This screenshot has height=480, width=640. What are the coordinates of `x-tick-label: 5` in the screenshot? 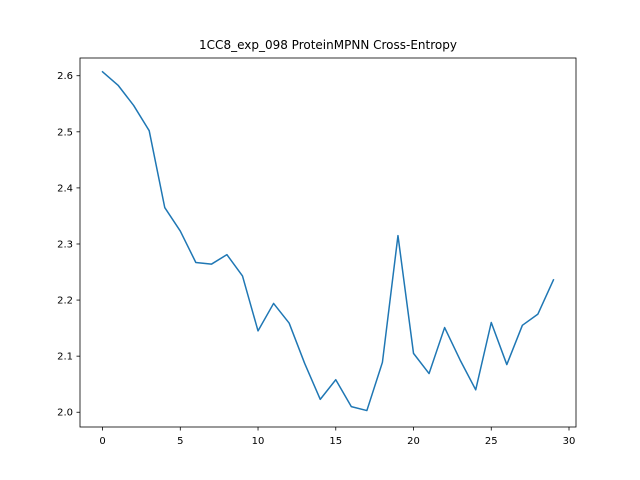 It's located at (180, 441).